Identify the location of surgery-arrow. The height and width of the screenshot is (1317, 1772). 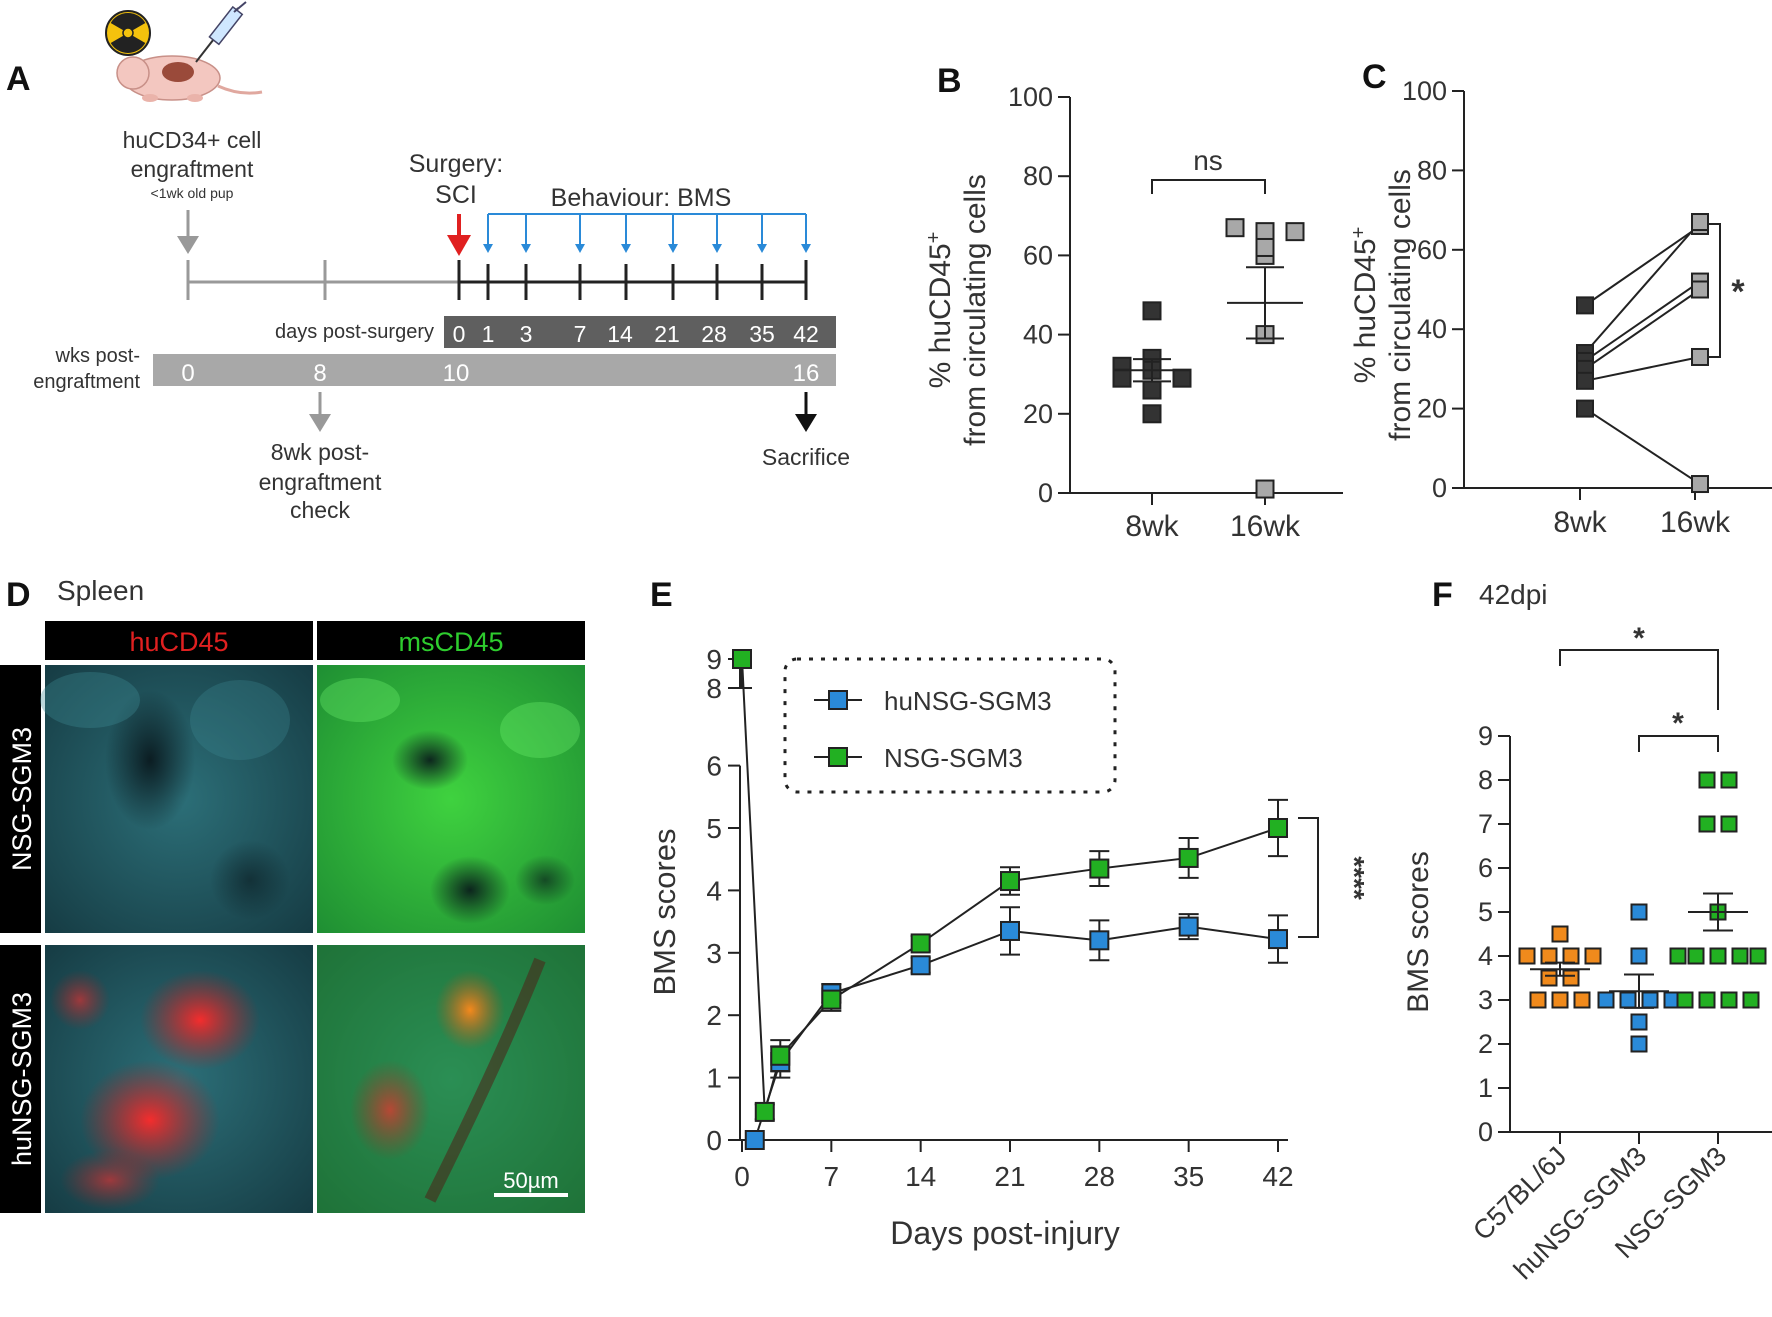
(459, 235).